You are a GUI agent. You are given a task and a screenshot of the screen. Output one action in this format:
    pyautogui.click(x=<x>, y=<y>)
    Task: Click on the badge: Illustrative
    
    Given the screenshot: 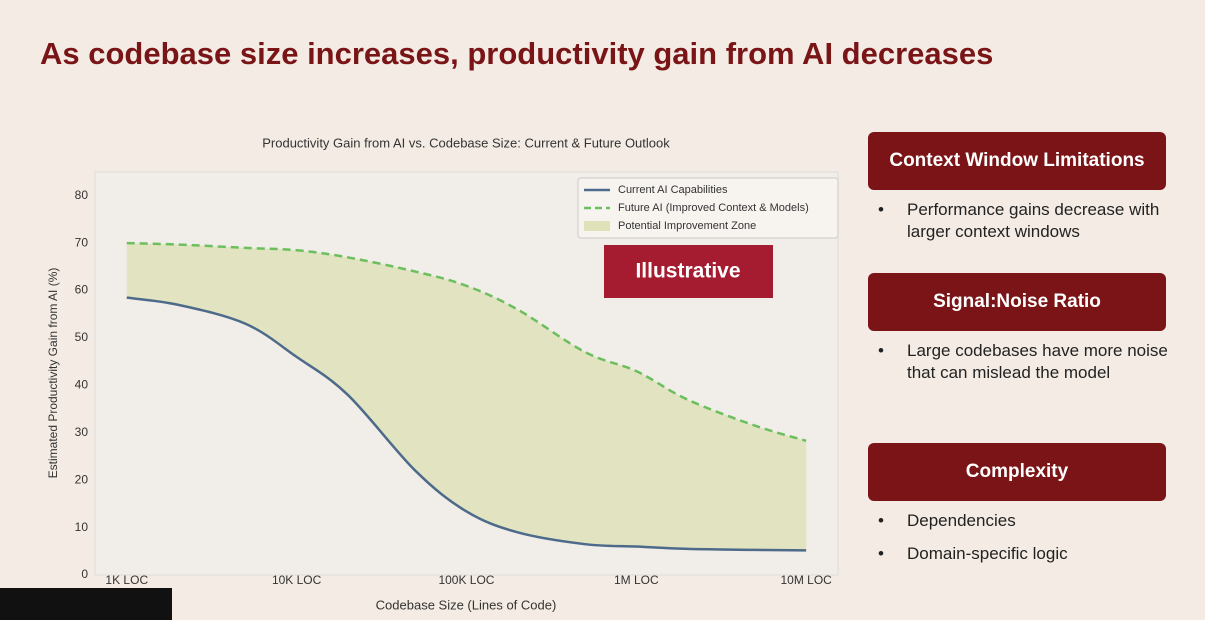 What is the action you would take?
    pyautogui.click(x=687, y=271)
    